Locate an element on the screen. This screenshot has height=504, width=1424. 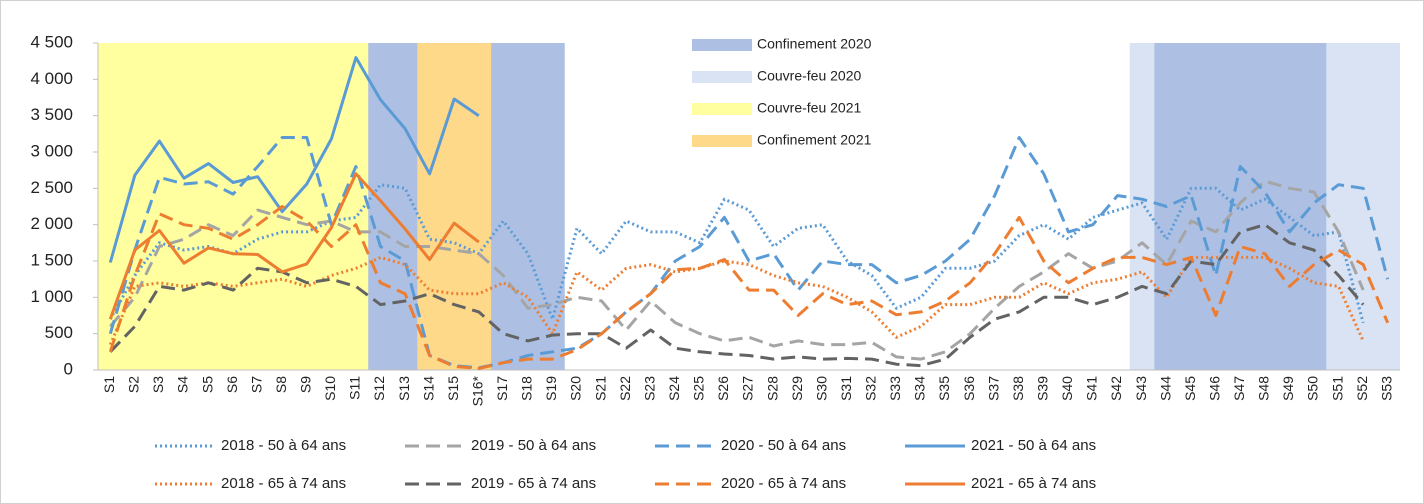
x-tick-label: S53 is located at coordinates (1386, 388).